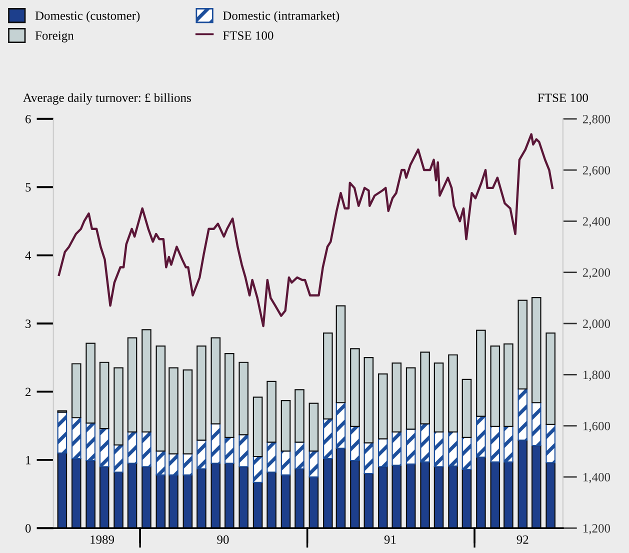 The width and height of the screenshot is (629, 553). What do you see at coordinates (28, 255) in the screenshot?
I see `y-tick-label: 4` at bounding box center [28, 255].